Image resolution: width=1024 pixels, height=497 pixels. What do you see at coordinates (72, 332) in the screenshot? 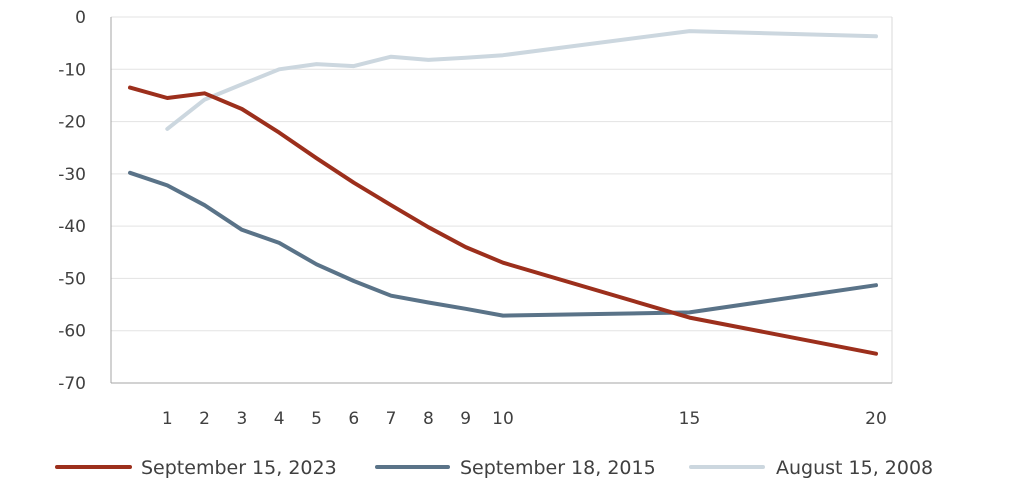
I see `y-tick-label: -60` at bounding box center [72, 332].